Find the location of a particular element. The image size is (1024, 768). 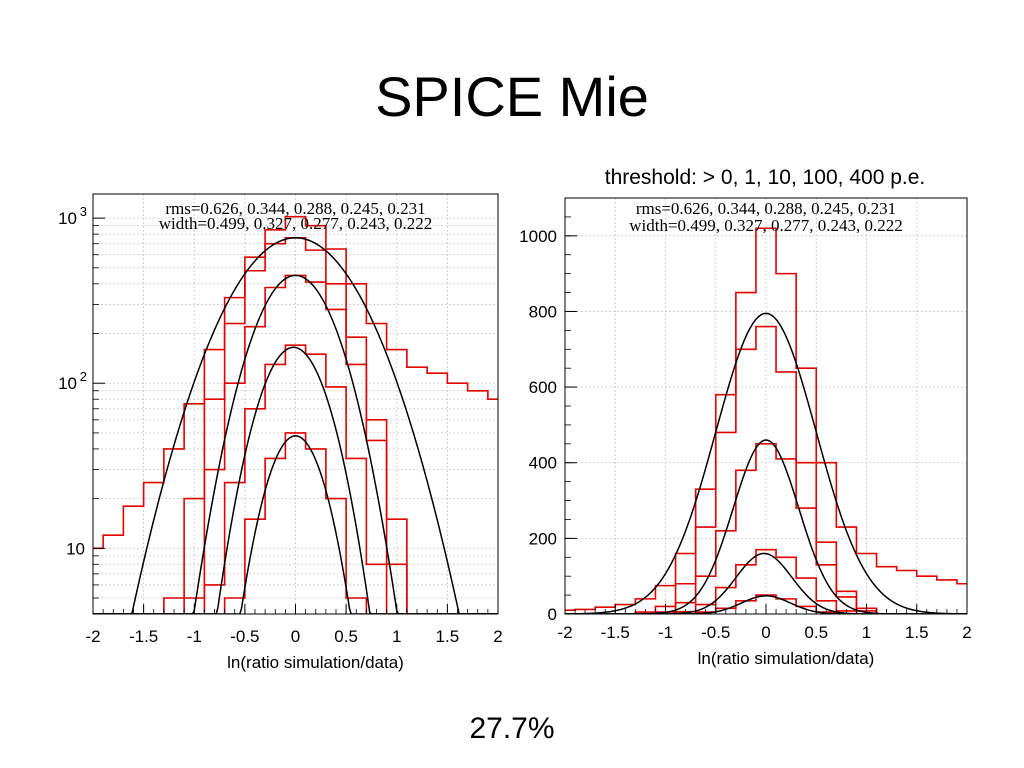

y-tick-label: 1000 is located at coordinates (538, 236).